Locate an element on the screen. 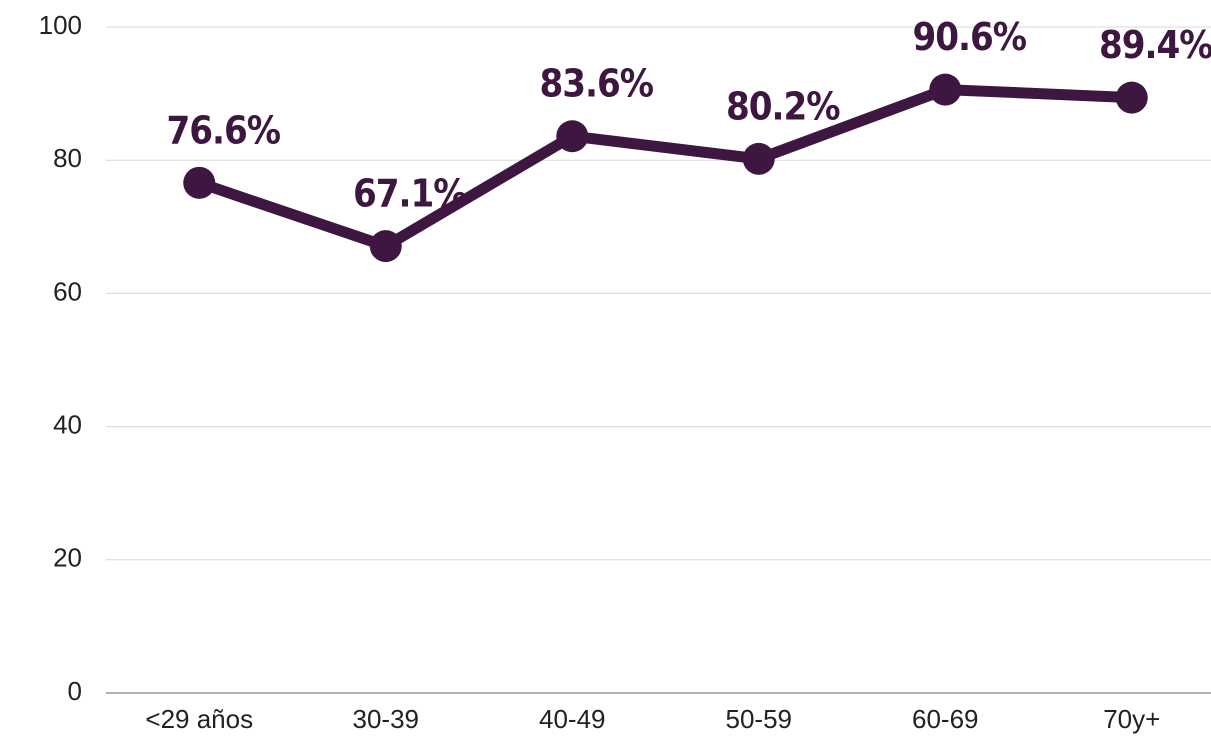  data-label: 67.1% is located at coordinates (410, 194).